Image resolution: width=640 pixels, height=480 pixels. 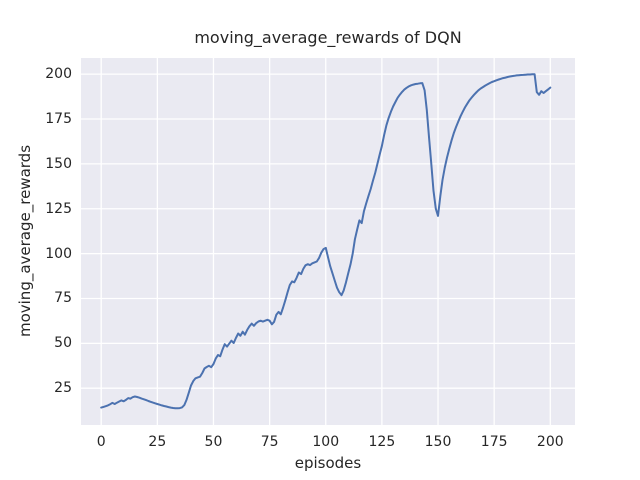 I want to click on x-tick-label: 125, so click(x=382, y=442).